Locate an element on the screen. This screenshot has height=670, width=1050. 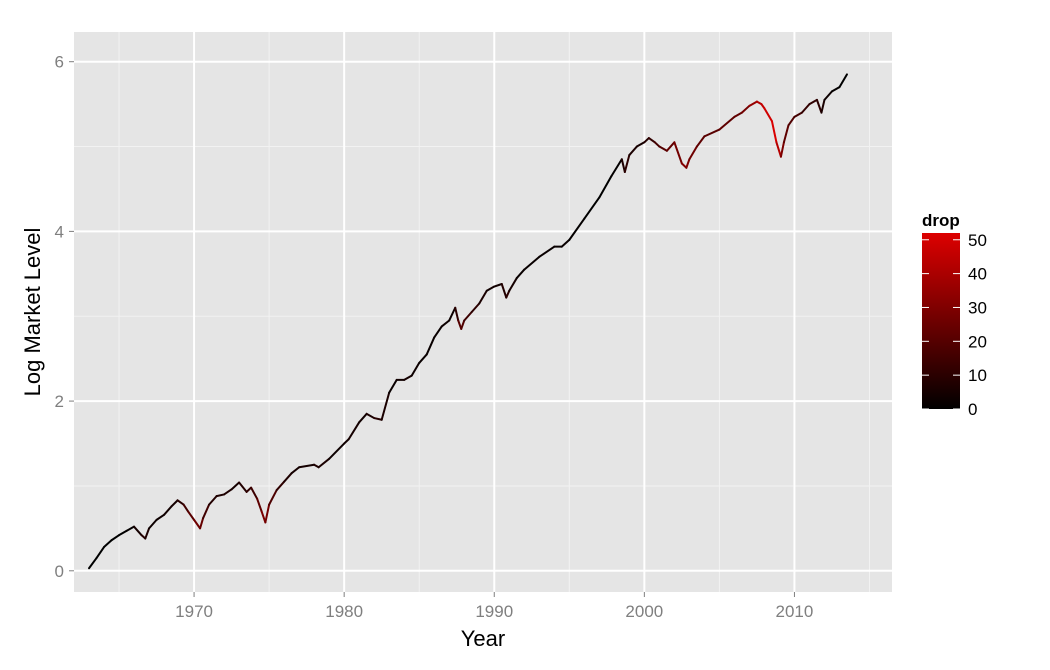
color-legend: drop 0 10 20 30 40 50 is located at coordinates (954, 315).